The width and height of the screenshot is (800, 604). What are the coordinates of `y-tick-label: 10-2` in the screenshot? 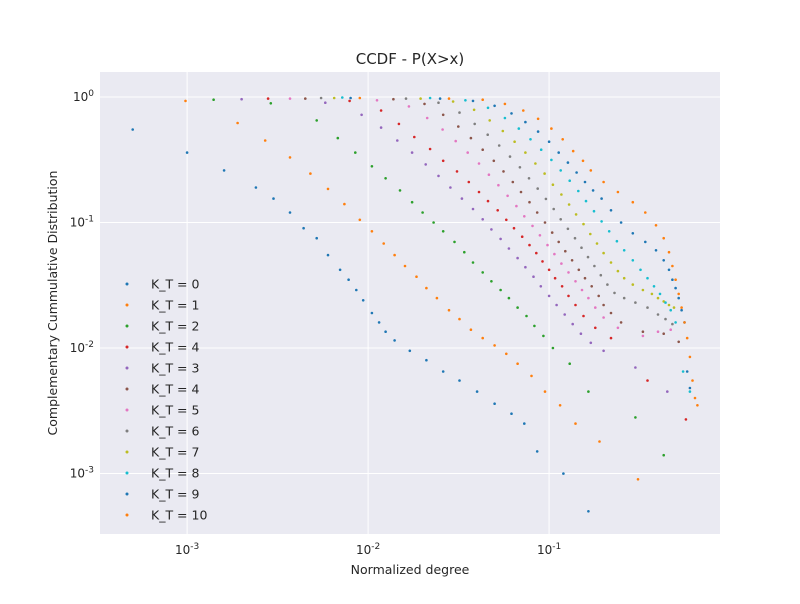 It's located at (82, 347).